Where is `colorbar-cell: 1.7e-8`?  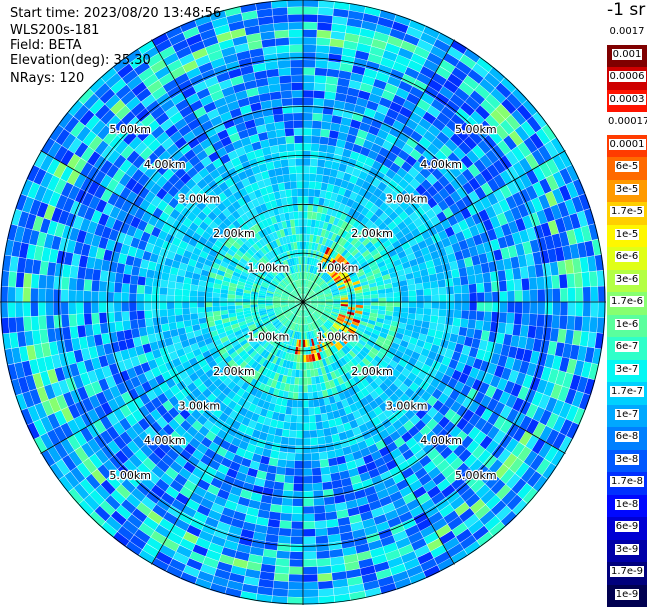 colorbar-cell: 1.7e-8 is located at coordinates (627, 483).